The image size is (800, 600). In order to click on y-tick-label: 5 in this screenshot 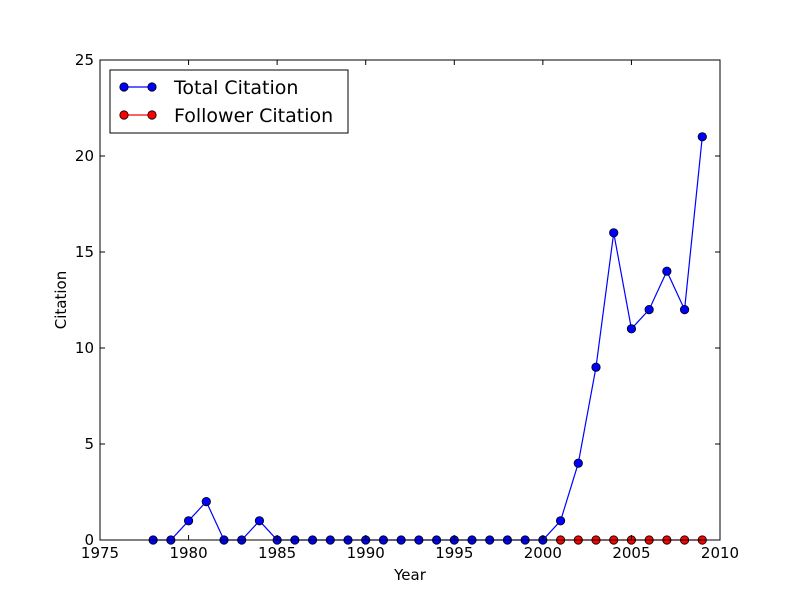, I will do `click(89, 444)`.